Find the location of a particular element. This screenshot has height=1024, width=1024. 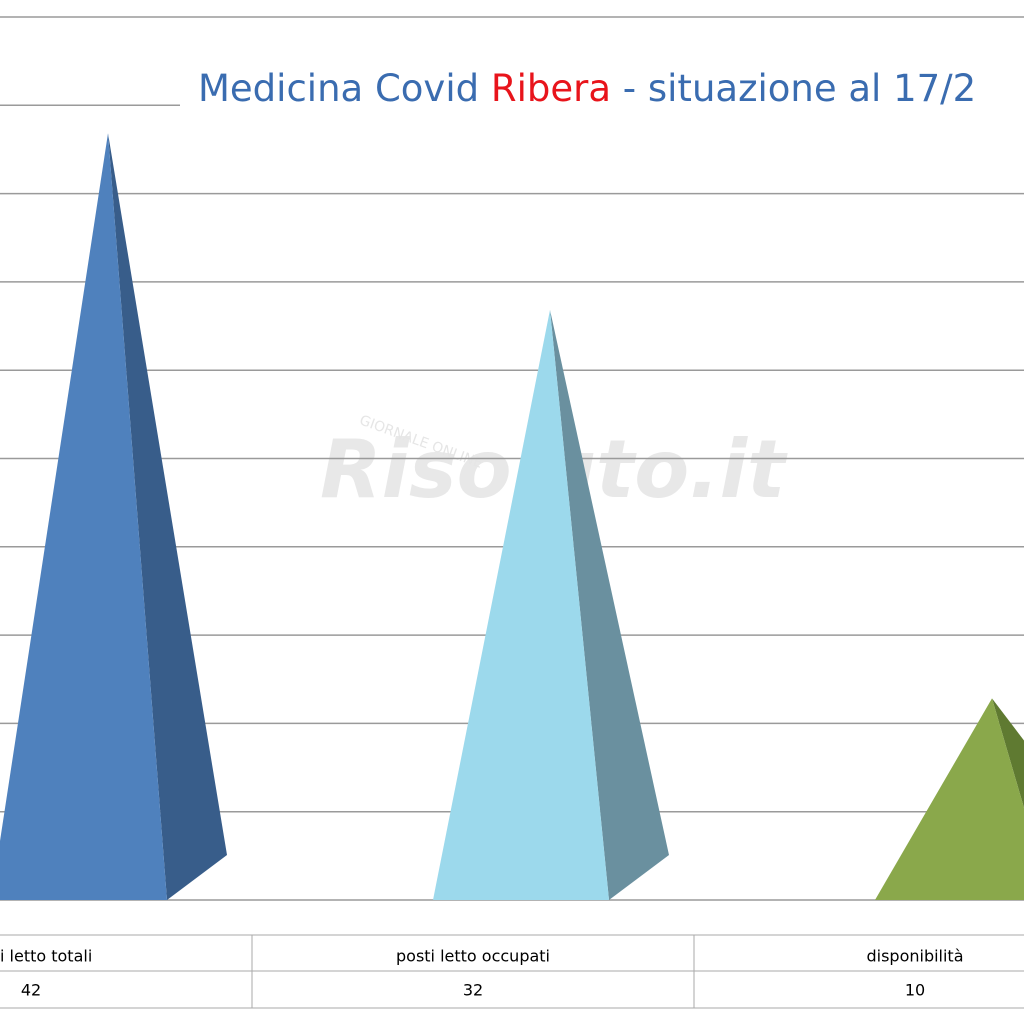

table-value: 10 is located at coordinates (915, 990).